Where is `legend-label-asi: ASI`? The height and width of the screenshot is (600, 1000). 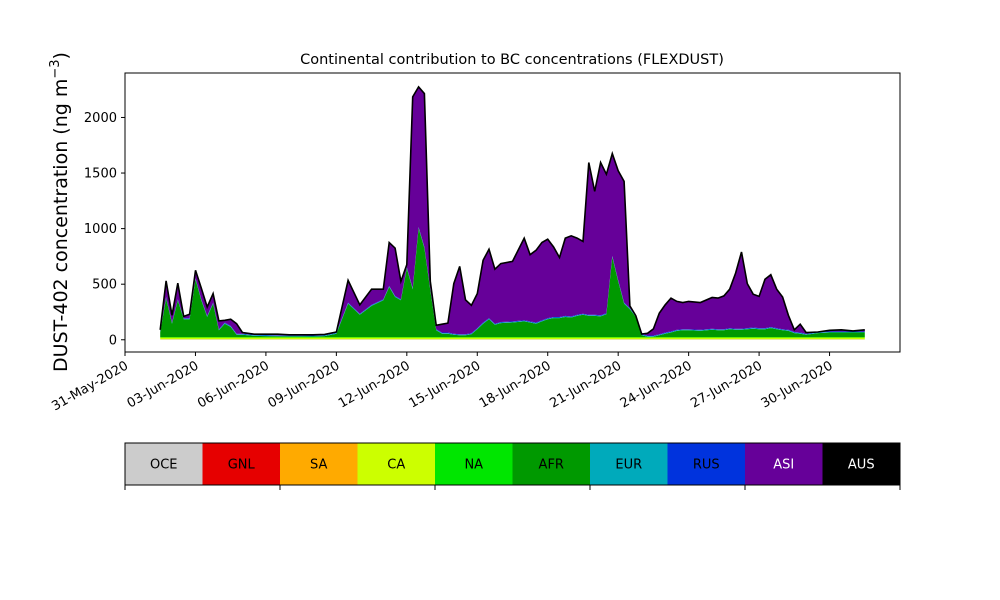 legend-label-asi: ASI is located at coordinates (783, 465).